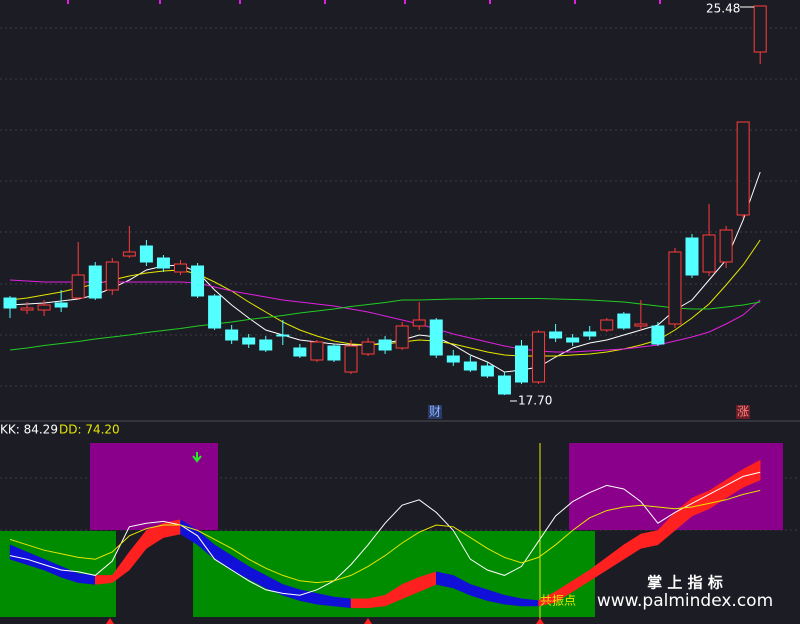 This screenshot has width=800, height=624. I want to click on resonance-label: 共振点, so click(558, 601).